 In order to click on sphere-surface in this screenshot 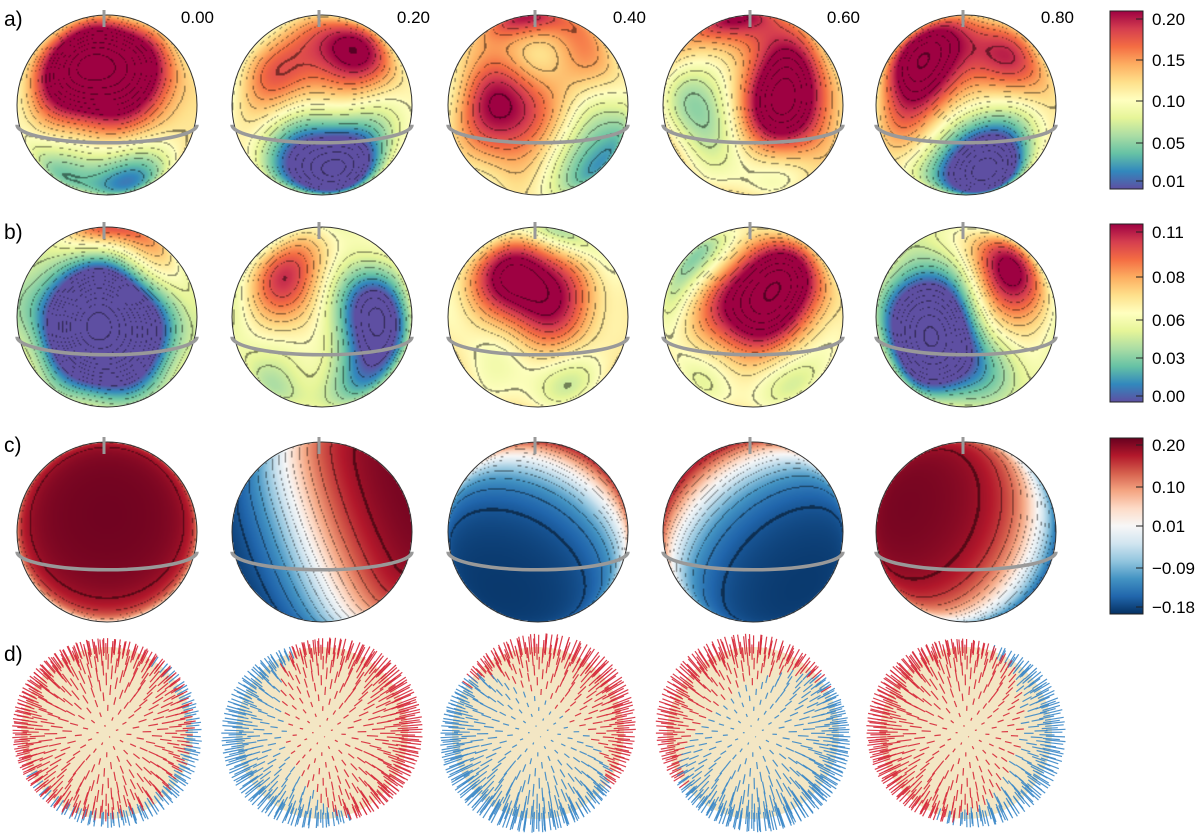, I will do `click(966, 105)`.